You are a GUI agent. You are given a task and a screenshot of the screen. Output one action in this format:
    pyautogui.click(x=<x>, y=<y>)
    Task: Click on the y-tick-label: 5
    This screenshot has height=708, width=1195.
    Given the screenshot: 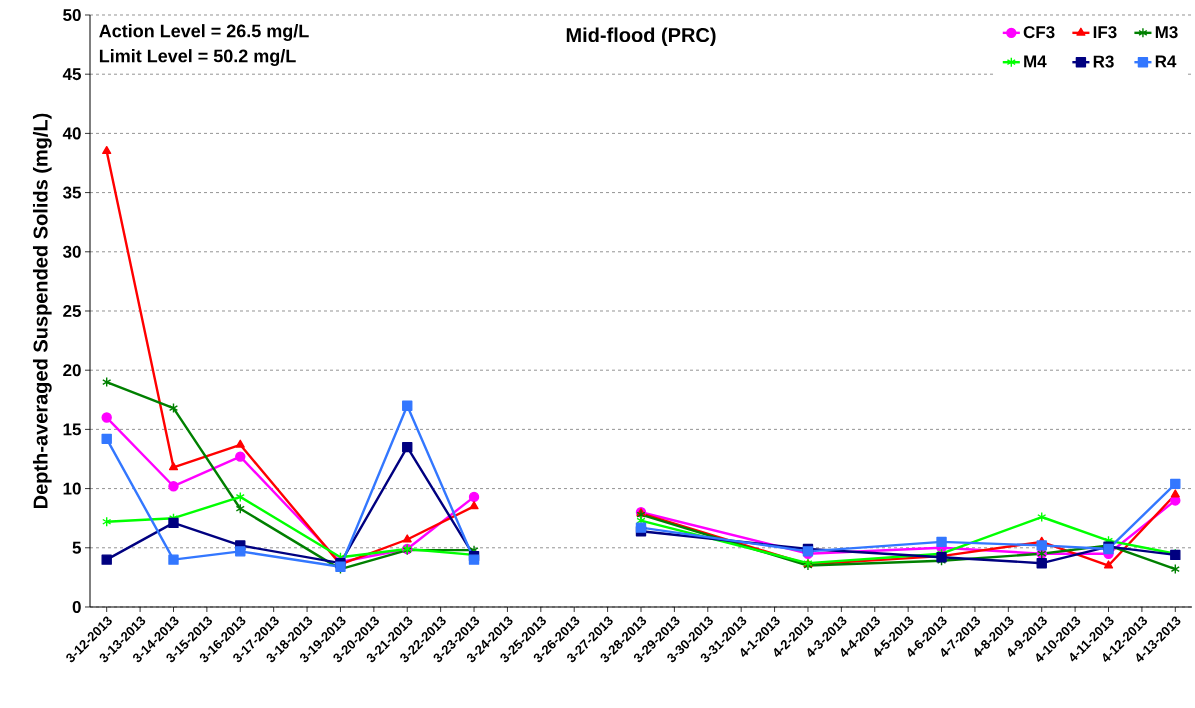 What is the action you would take?
    pyautogui.click(x=76, y=547)
    